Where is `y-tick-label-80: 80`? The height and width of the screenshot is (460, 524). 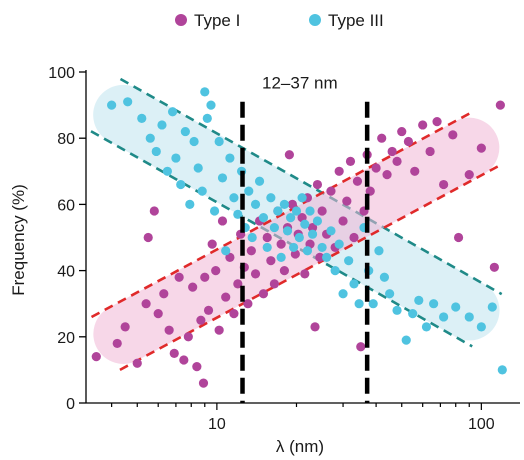 y-tick-label-80: 80 is located at coordinates (66, 139).